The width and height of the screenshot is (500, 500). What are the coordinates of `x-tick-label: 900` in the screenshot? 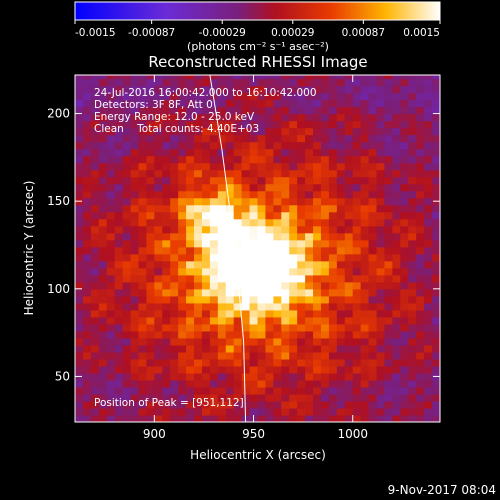 It's located at (154, 434).